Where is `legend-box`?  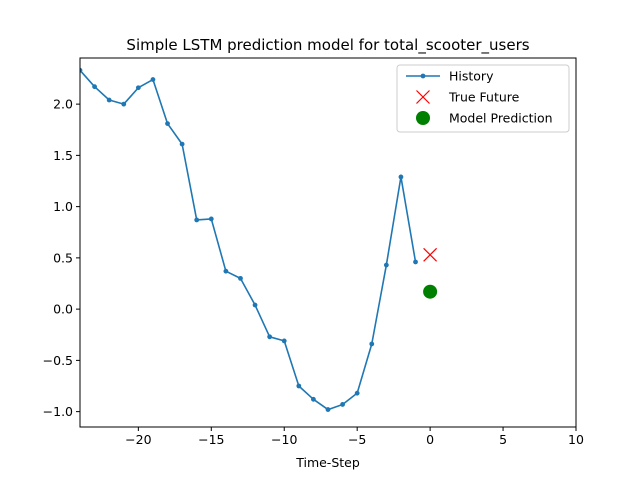
legend-box is located at coordinates (483, 98).